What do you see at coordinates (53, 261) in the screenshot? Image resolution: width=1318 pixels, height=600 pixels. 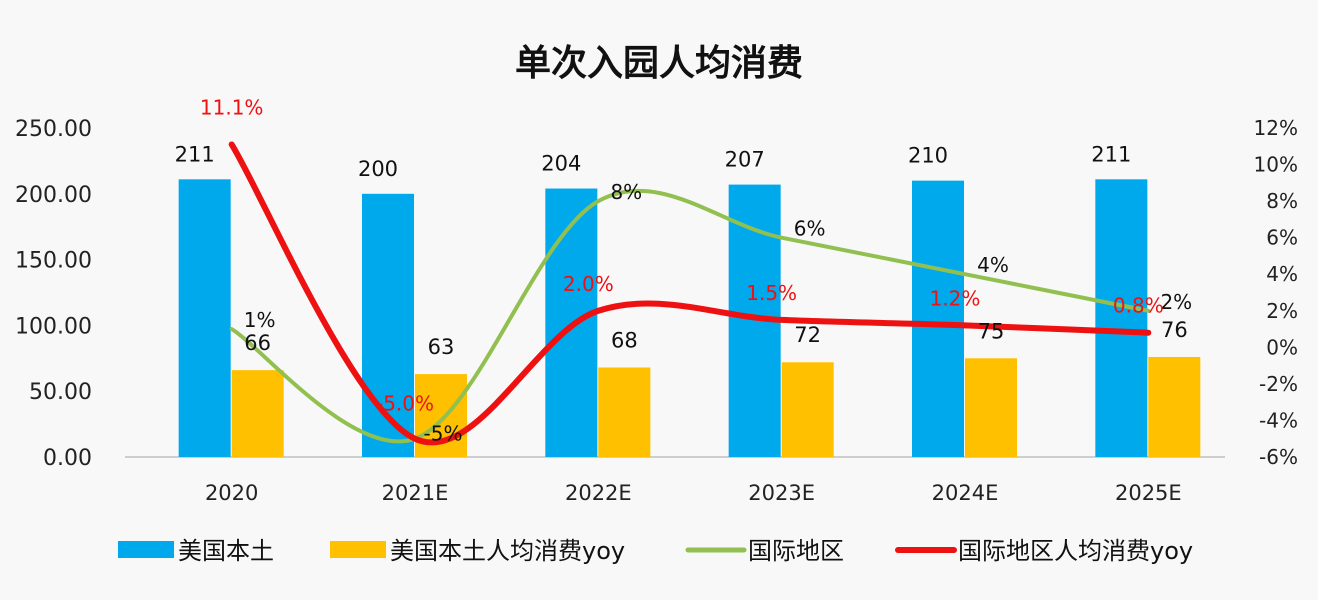 I see `left-axis-tick: 150.00` at bounding box center [53, 261].